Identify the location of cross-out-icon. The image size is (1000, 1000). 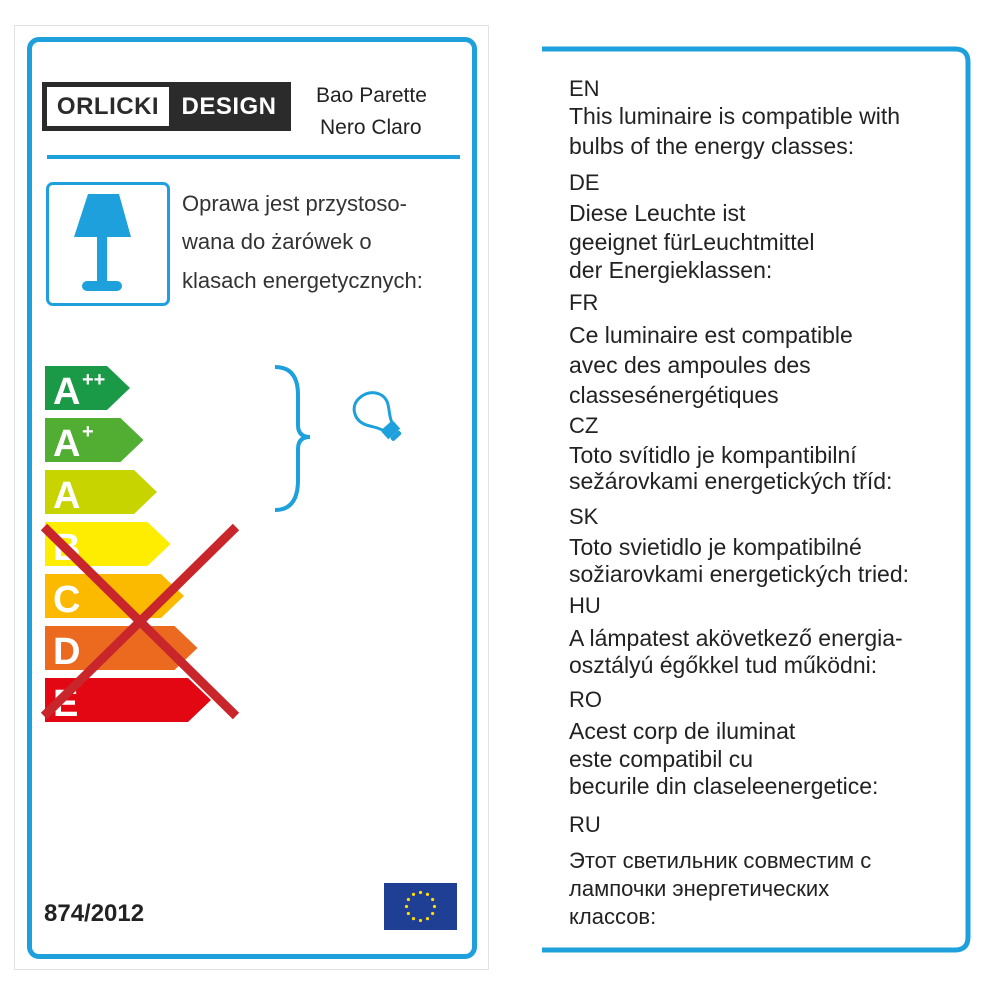
(140, 621).